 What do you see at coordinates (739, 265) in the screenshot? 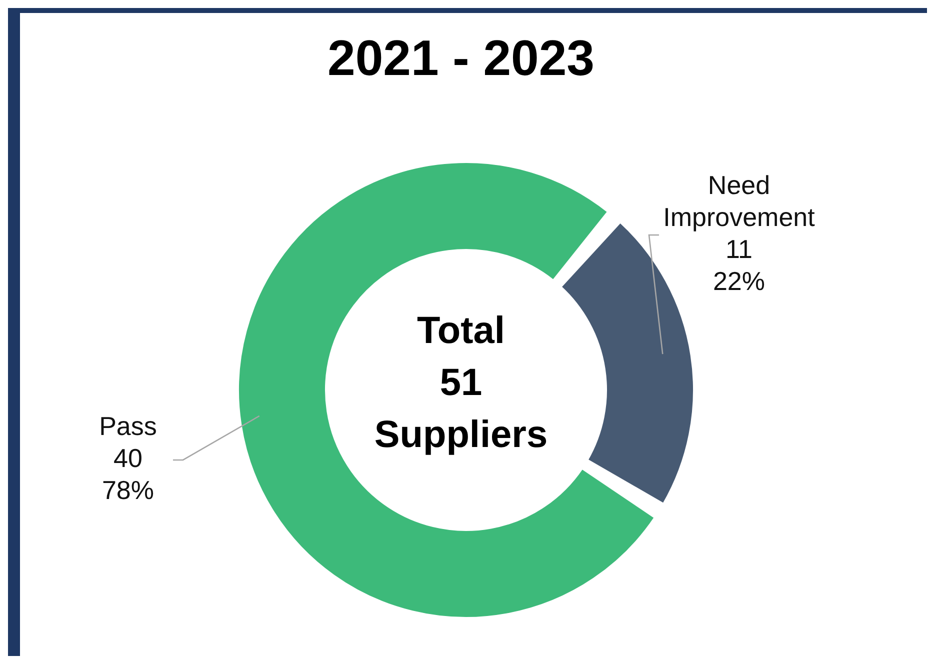
I see `data-label: 11 22%` at bounding box center [739, 265].